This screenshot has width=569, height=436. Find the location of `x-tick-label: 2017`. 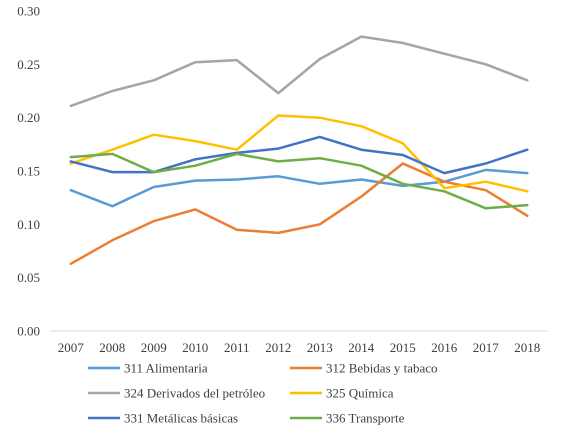

x-tick-label: 2017 is located at coordinates (486, 347).